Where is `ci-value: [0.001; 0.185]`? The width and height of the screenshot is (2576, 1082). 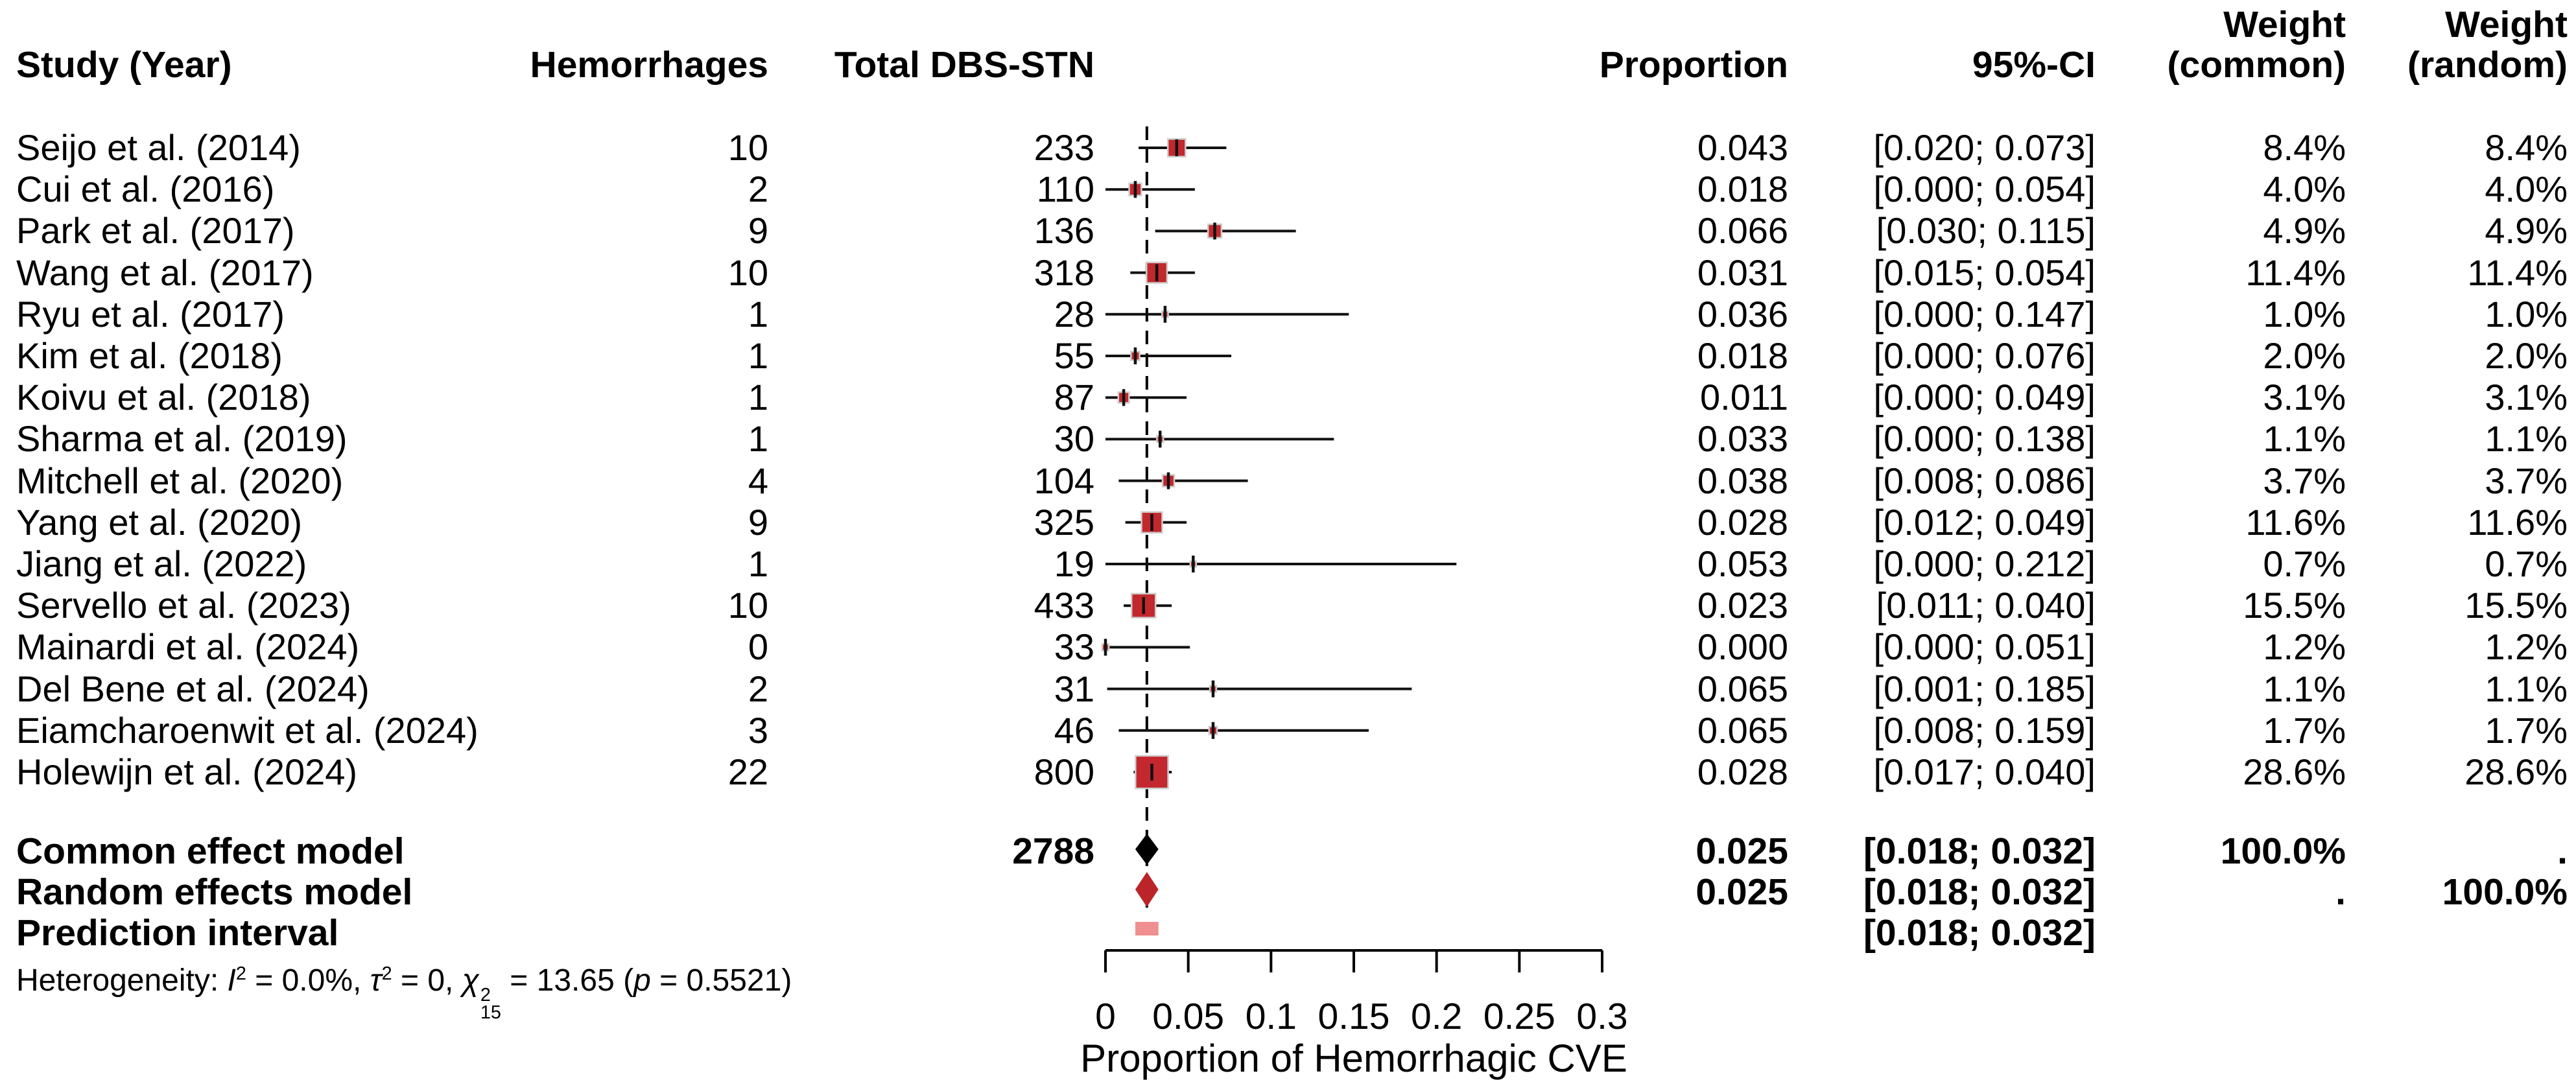
ci-value: [0.001; 0.185] is located at coordinates (1984, 688).